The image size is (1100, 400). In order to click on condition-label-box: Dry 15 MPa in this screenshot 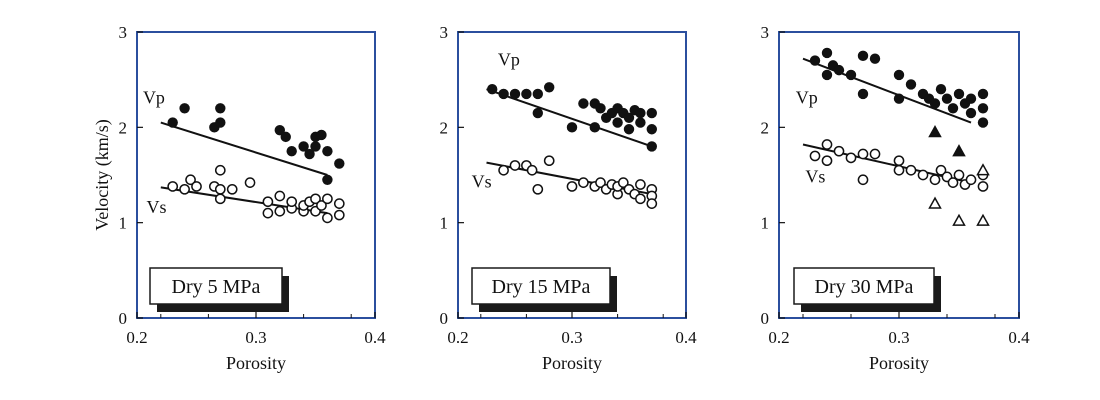, I will do `click(544, 289)`.